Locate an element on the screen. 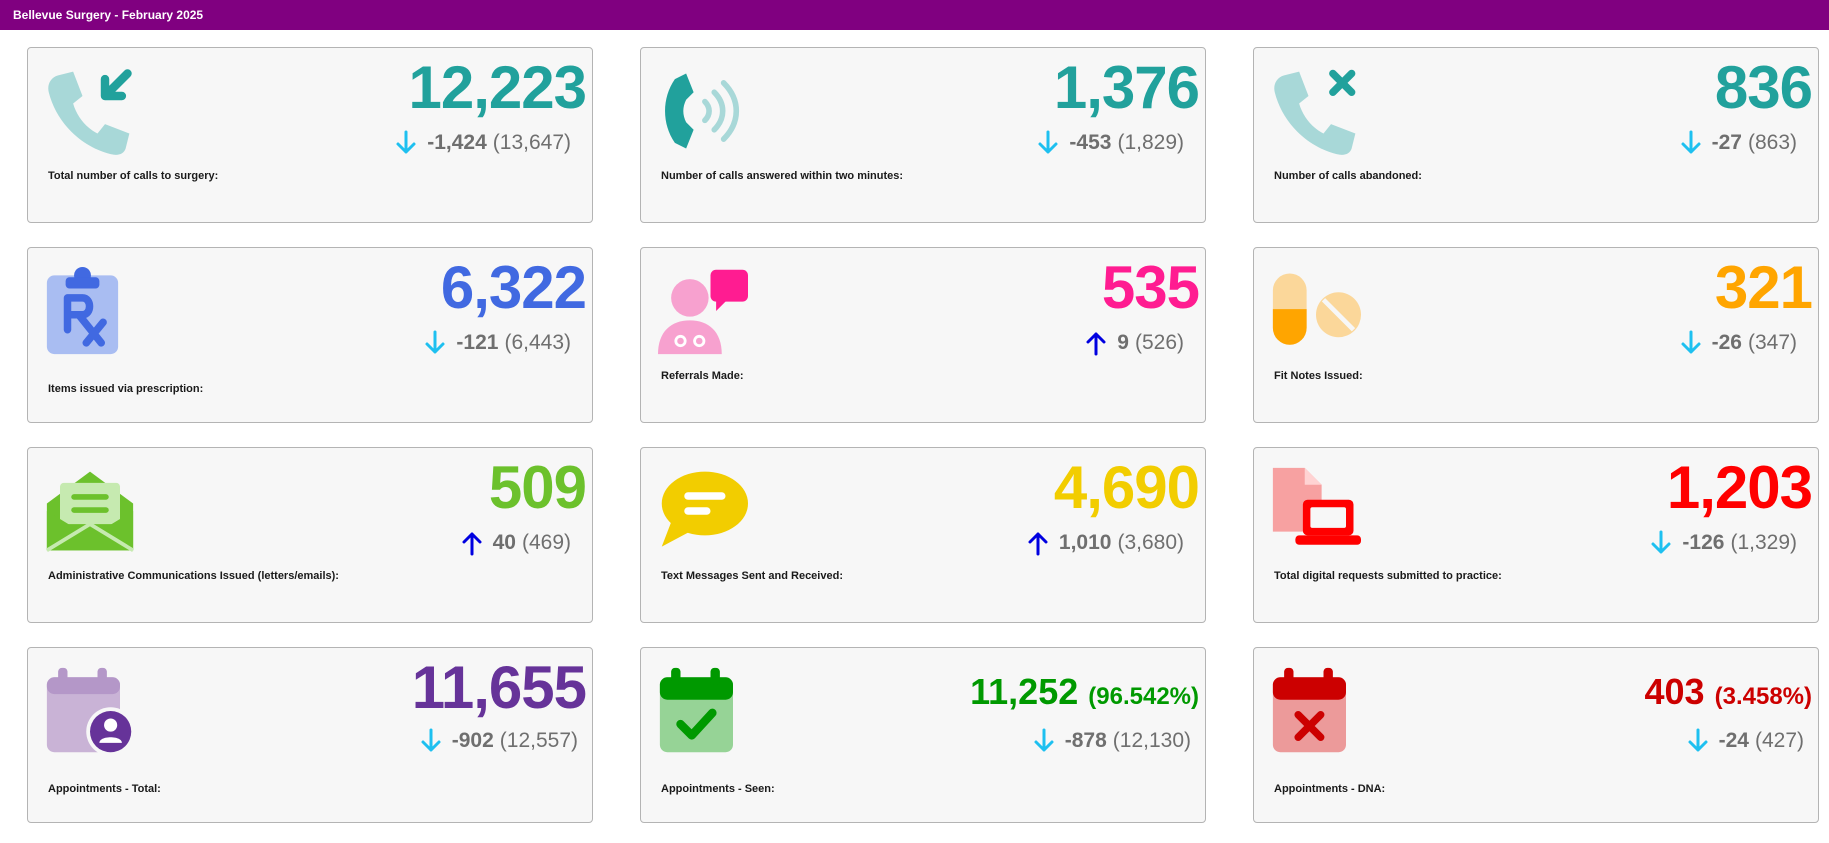  prescription-clipboard-icon is located at coordinates (90, 311).